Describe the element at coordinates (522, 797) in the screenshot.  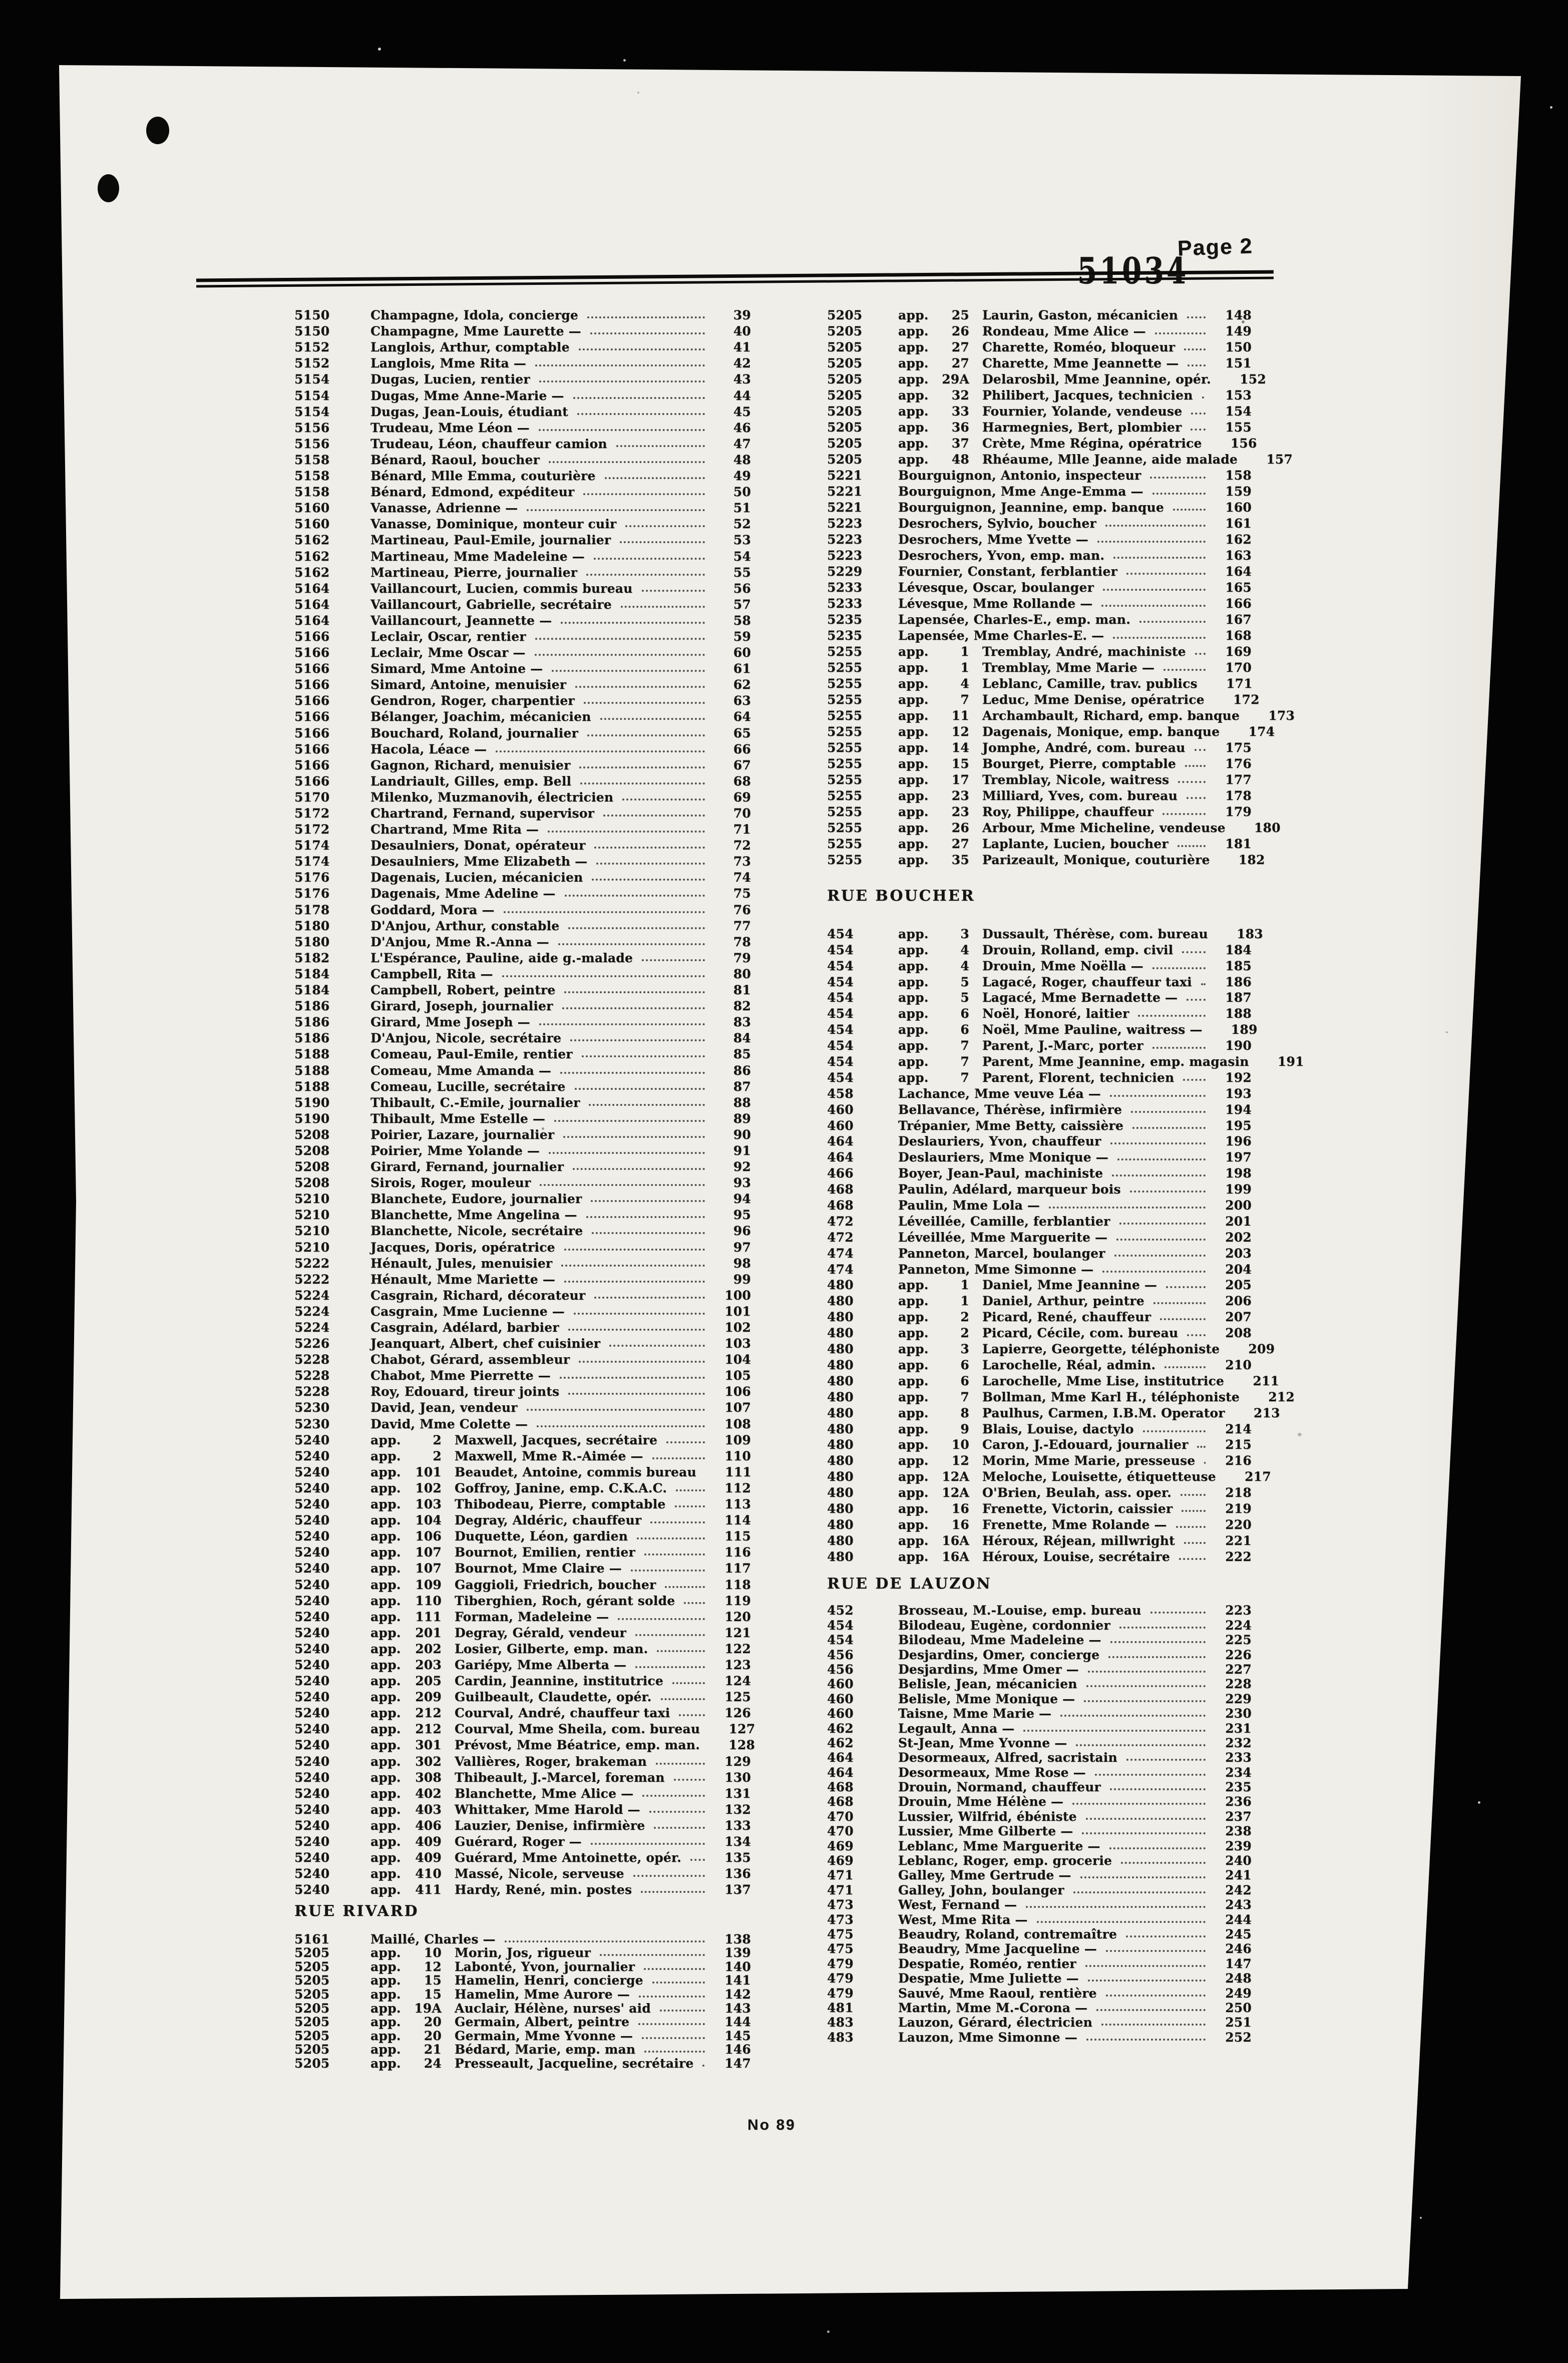
I see `directory-entry-row: 5170 Milenko, Muzmanovih, électricien 69` at that location.